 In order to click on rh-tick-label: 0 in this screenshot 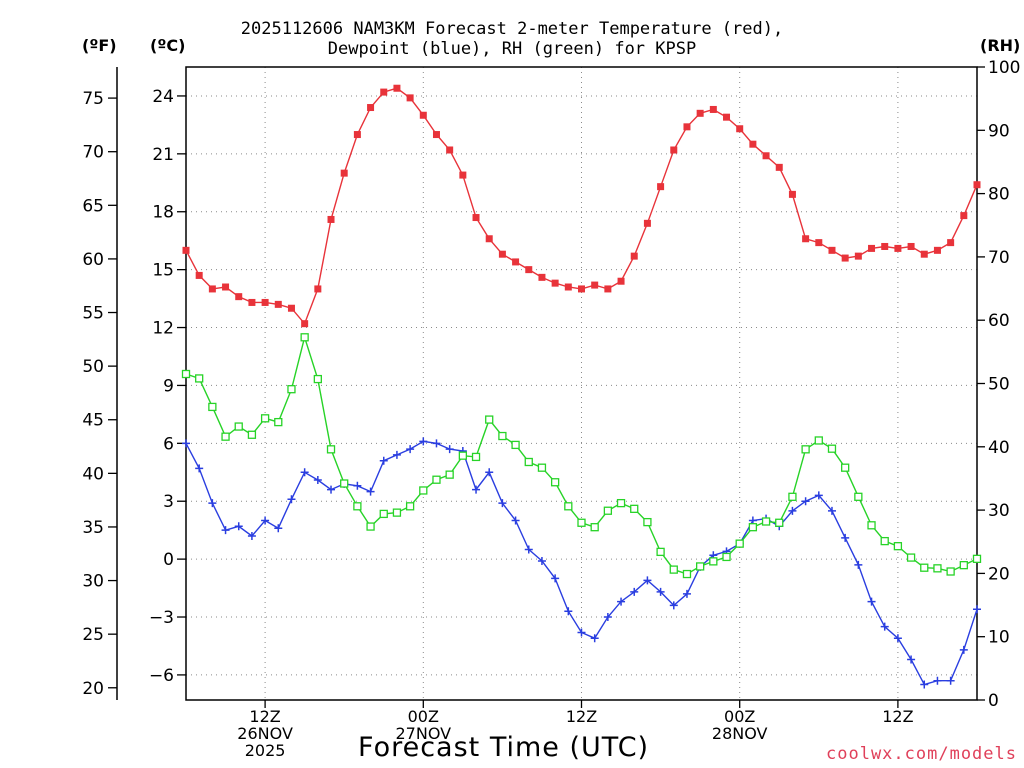, I will do `click(993, 701)`.